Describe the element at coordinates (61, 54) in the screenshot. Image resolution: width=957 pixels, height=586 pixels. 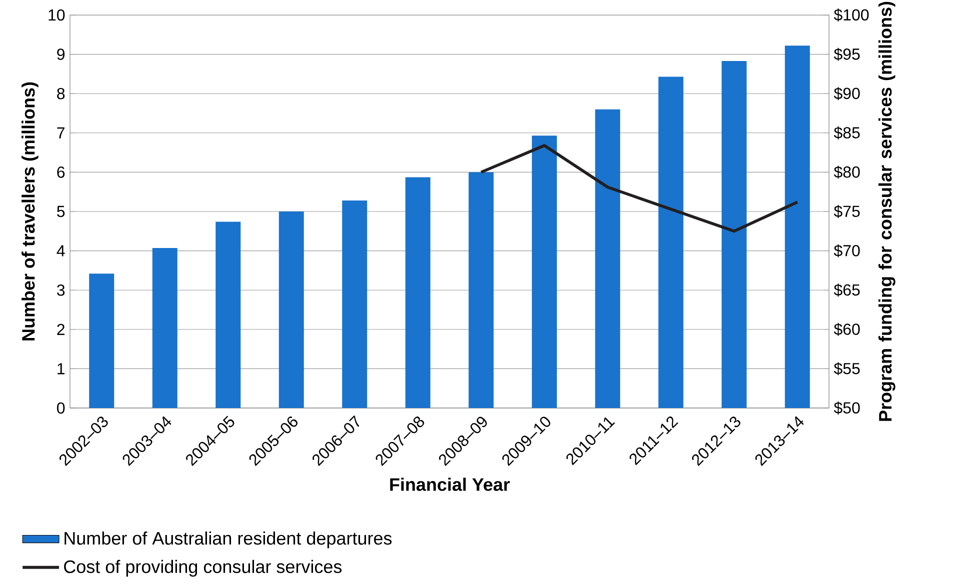
I see `y-tick-label: 9` at that location.